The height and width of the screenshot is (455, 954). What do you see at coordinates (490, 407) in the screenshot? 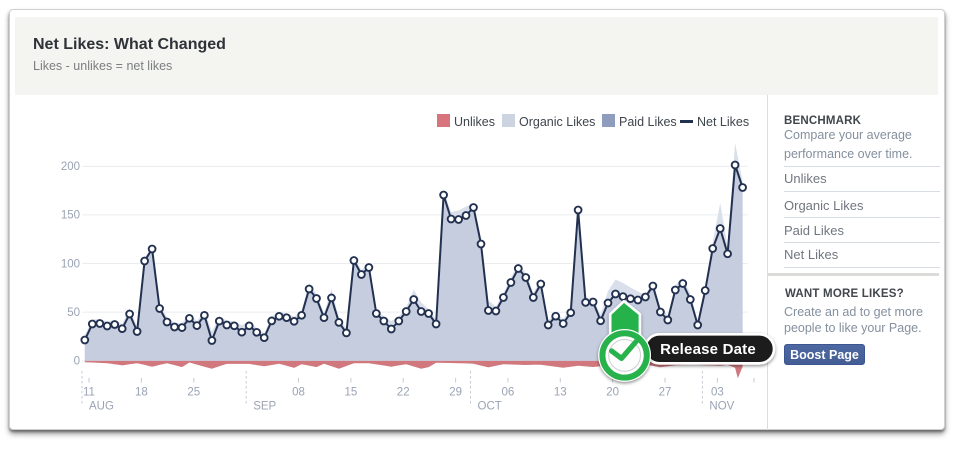
I see `svg-text: OCT` at bounding box center [490, 407].